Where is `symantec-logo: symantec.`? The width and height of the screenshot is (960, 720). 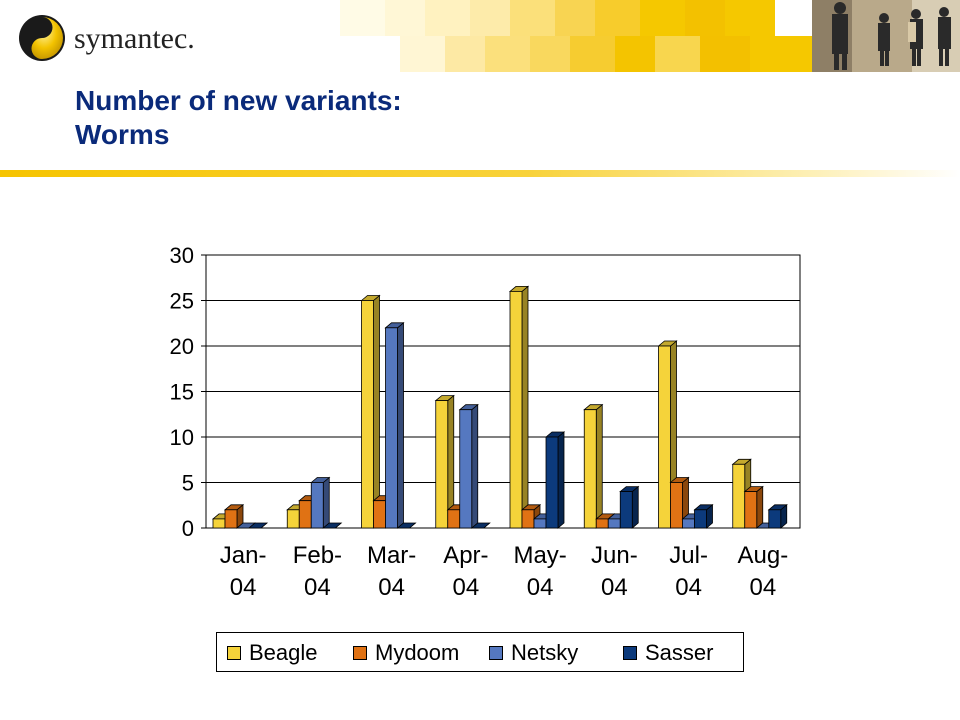
symantec-logo: symantec. is located at coordinates (107, 38).